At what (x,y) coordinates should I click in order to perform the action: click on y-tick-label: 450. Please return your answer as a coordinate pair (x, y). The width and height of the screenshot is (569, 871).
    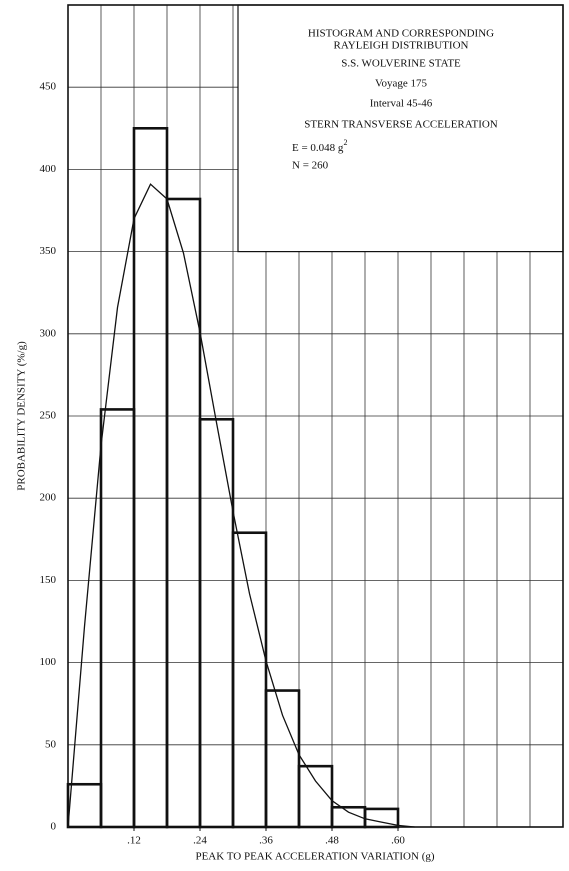
    Looking at the image, I should click on (48, 87).